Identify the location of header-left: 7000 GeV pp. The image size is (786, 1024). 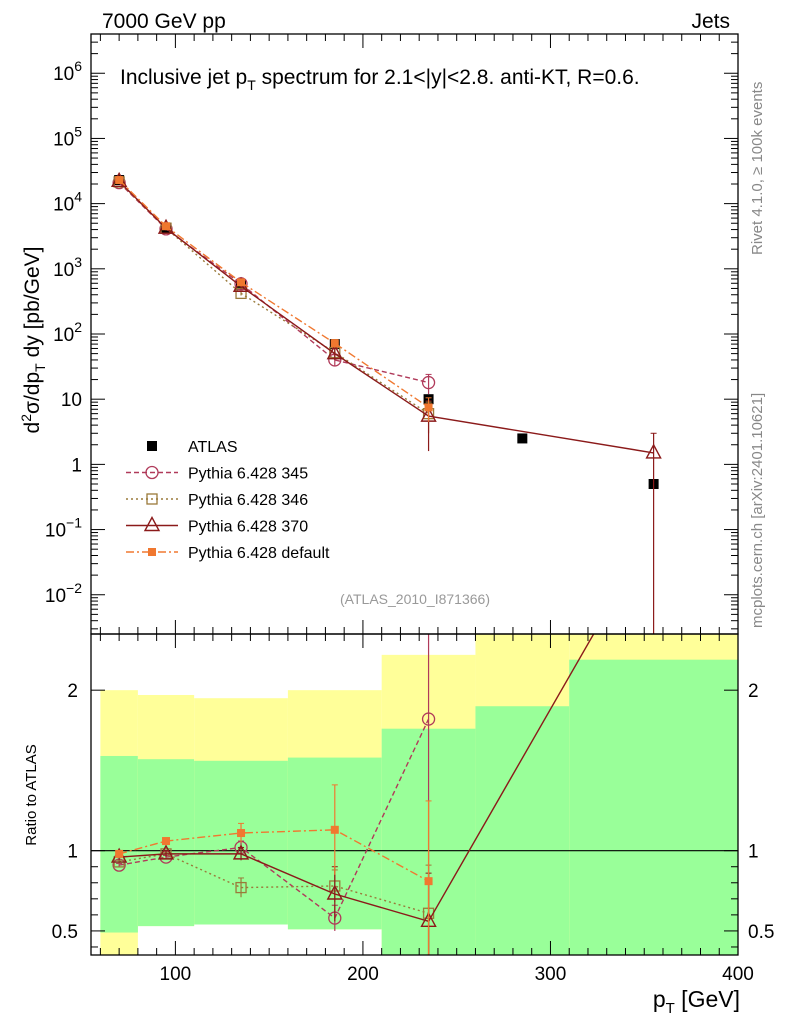
(164, 21).